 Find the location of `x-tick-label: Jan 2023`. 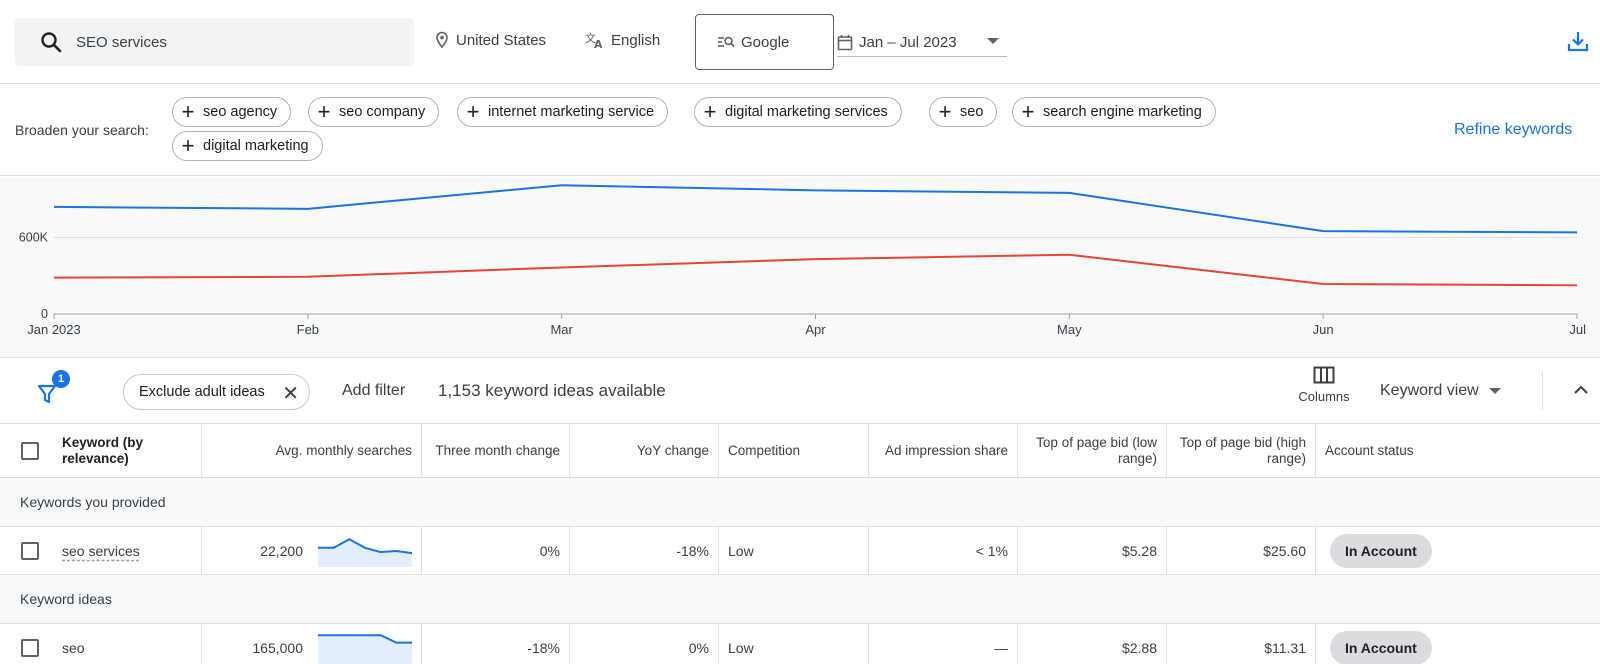

x-tick-label: Jan 2023 is located at coordinates (54, 329).